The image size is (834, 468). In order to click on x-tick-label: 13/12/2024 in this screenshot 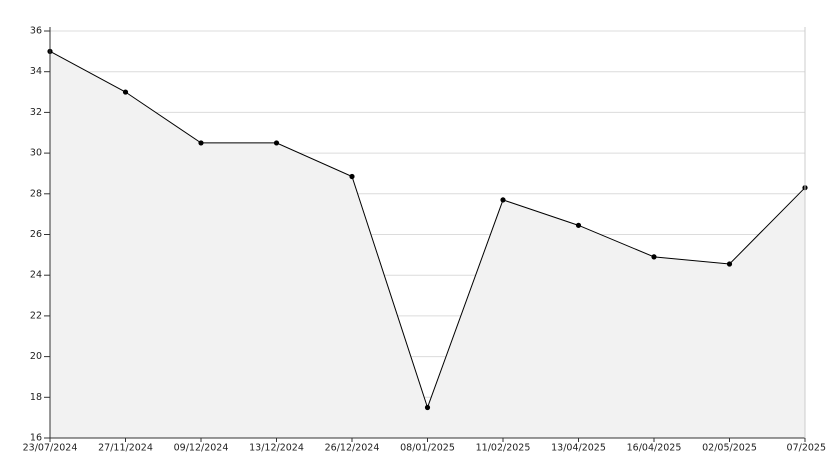, I will do `click(276, 448)`.